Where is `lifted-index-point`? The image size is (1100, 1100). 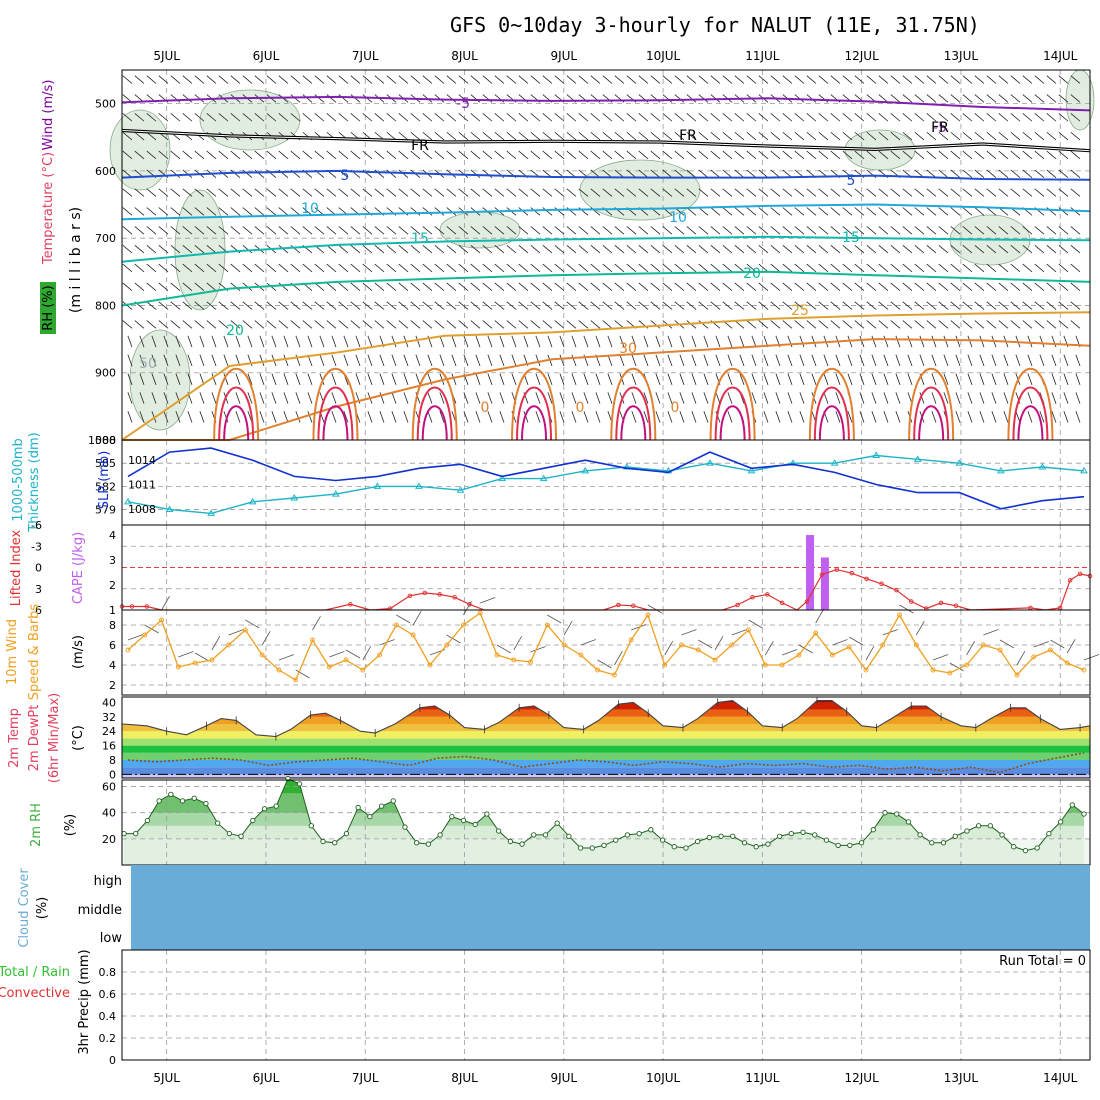 lifted-index-point is located at coordinates (454, 597).